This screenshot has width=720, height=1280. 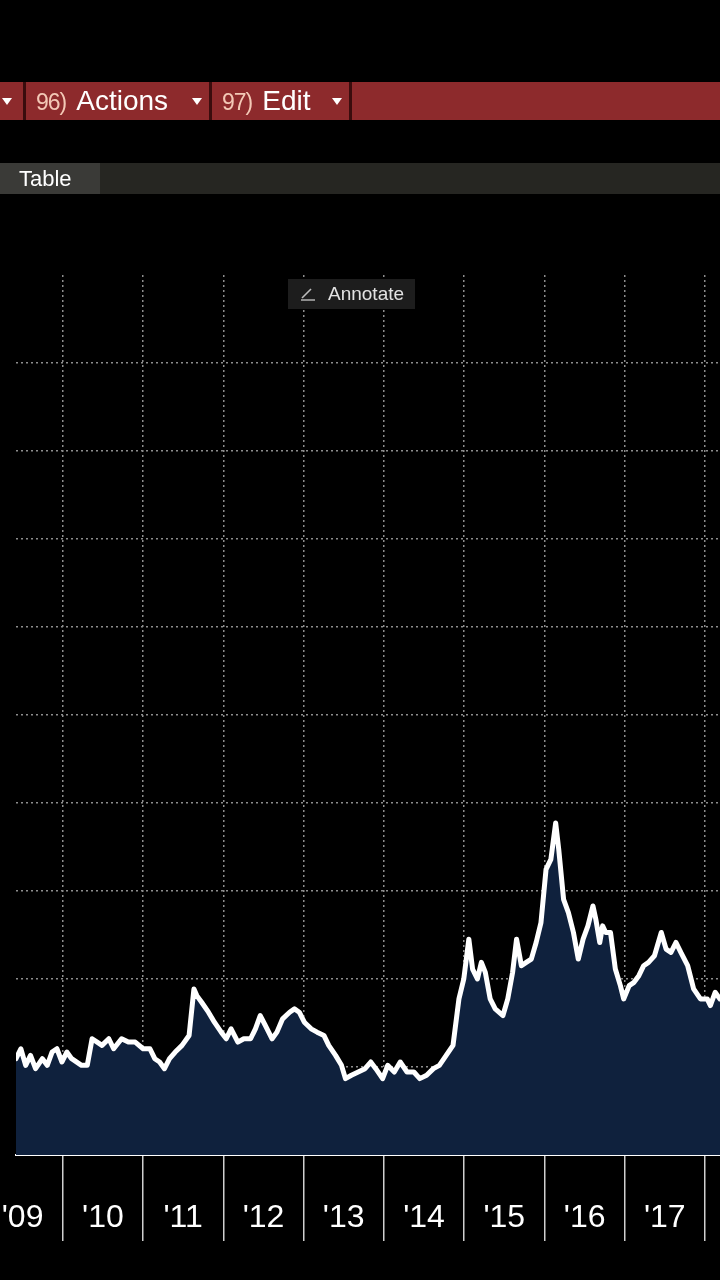 I want to click on button: Annotate, so click(x=351, y=294).